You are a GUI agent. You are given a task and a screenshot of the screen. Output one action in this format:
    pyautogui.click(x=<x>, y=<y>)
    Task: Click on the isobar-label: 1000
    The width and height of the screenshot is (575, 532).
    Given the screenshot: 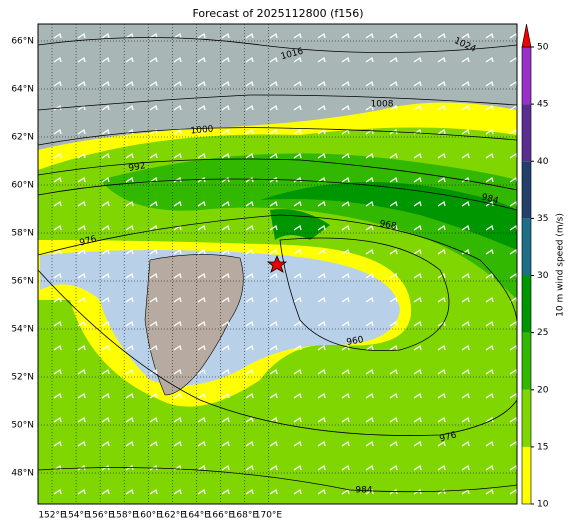 What is the action you would take?
    pyautogui.click(x=202, y=130)
    